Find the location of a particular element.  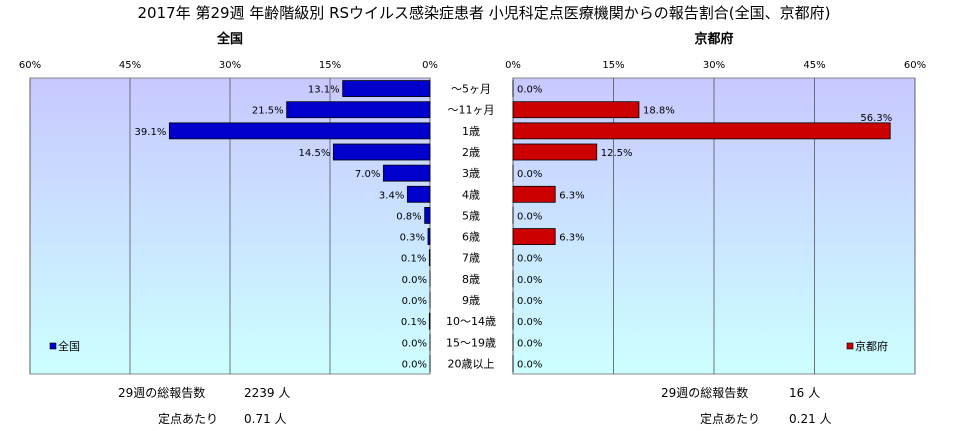

left-total-label: 29週の総報告数 is located at coordinates (162, 393).